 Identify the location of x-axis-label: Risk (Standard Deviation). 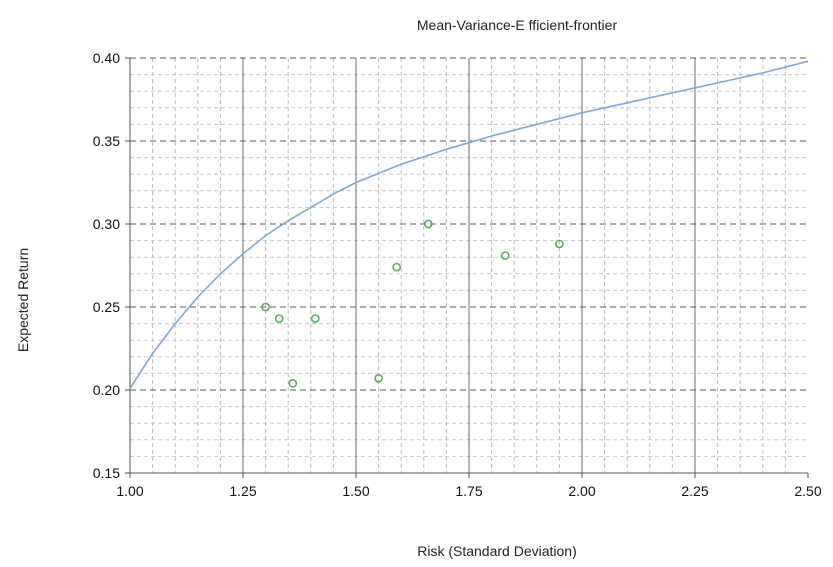
(497, 551).